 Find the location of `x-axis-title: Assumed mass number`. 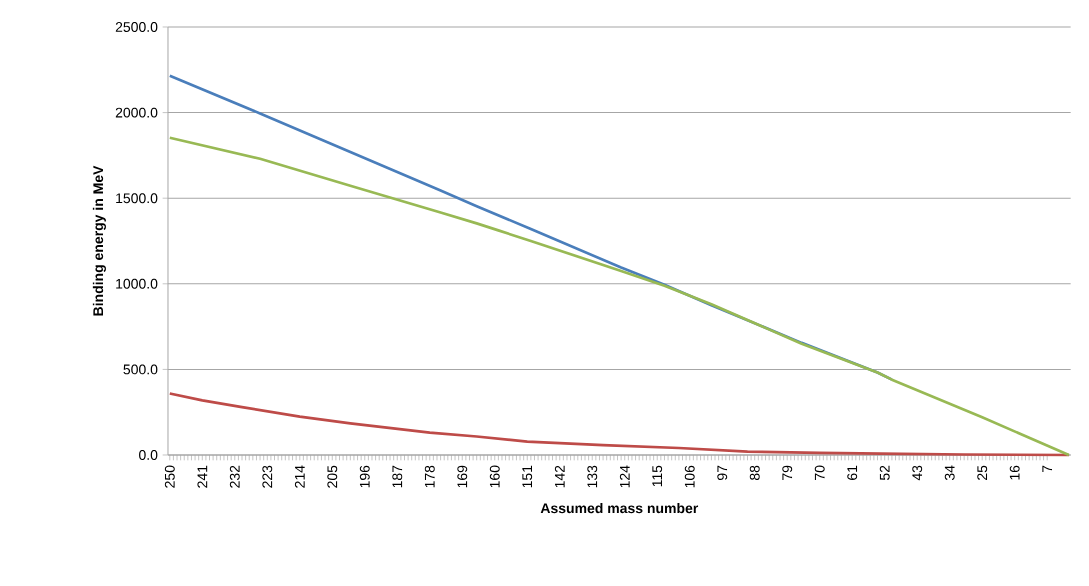

x-axis-title: Assumed mass number is located at coordinates (619, 508).